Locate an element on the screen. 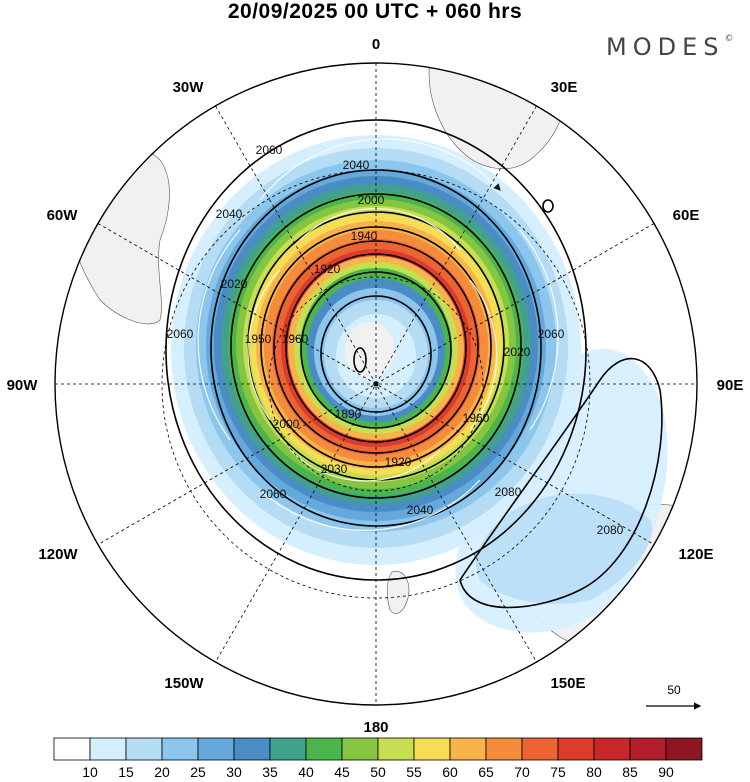 Image resolution: width=750 pixels, height=782 pixels. contour-line-1920 is located at coordinates (376, 350).